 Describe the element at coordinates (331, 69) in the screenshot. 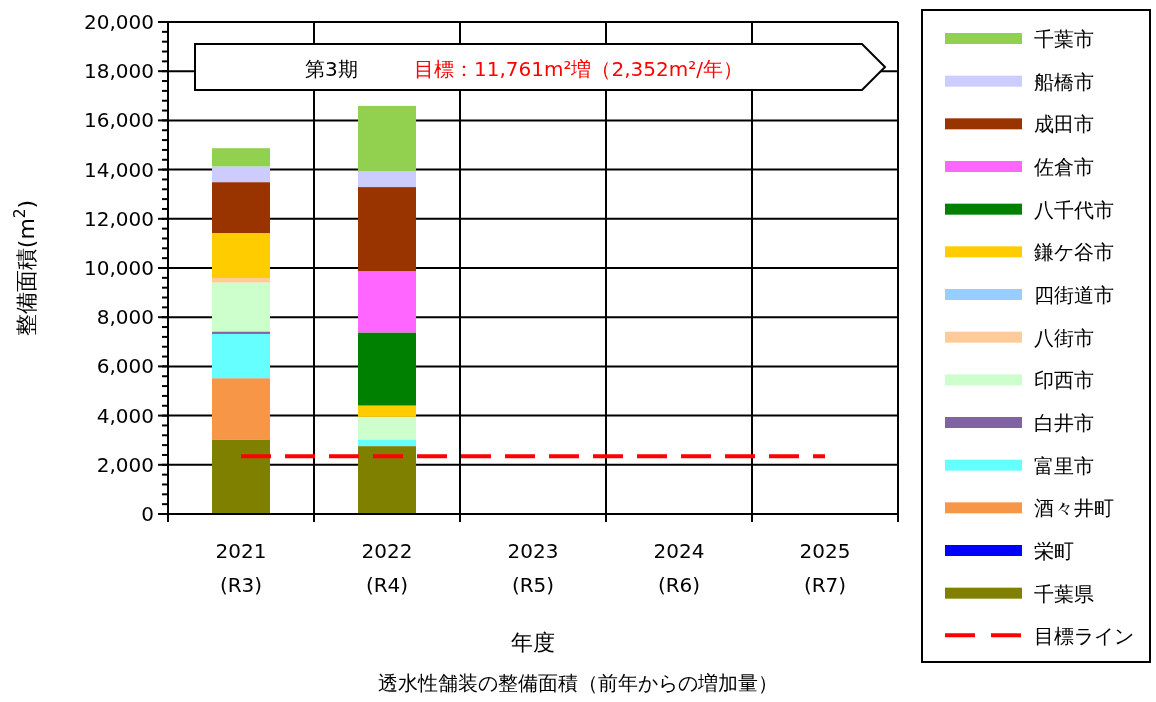

I see `annotation: 第3期` at that location.